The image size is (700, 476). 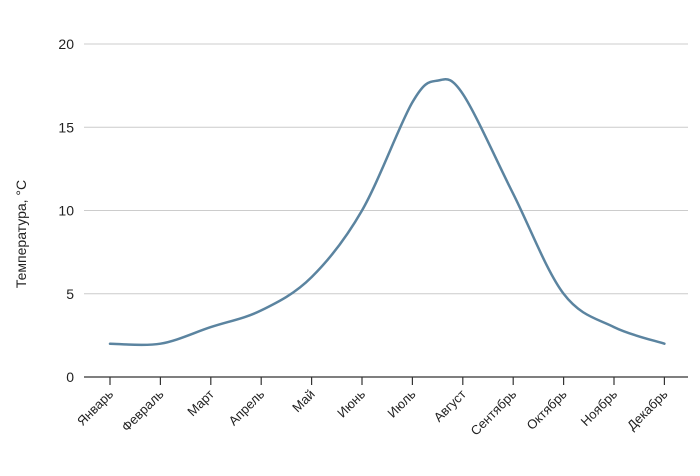 I want to click on y-tick-label-15: 15, so click(x=66, y=127).